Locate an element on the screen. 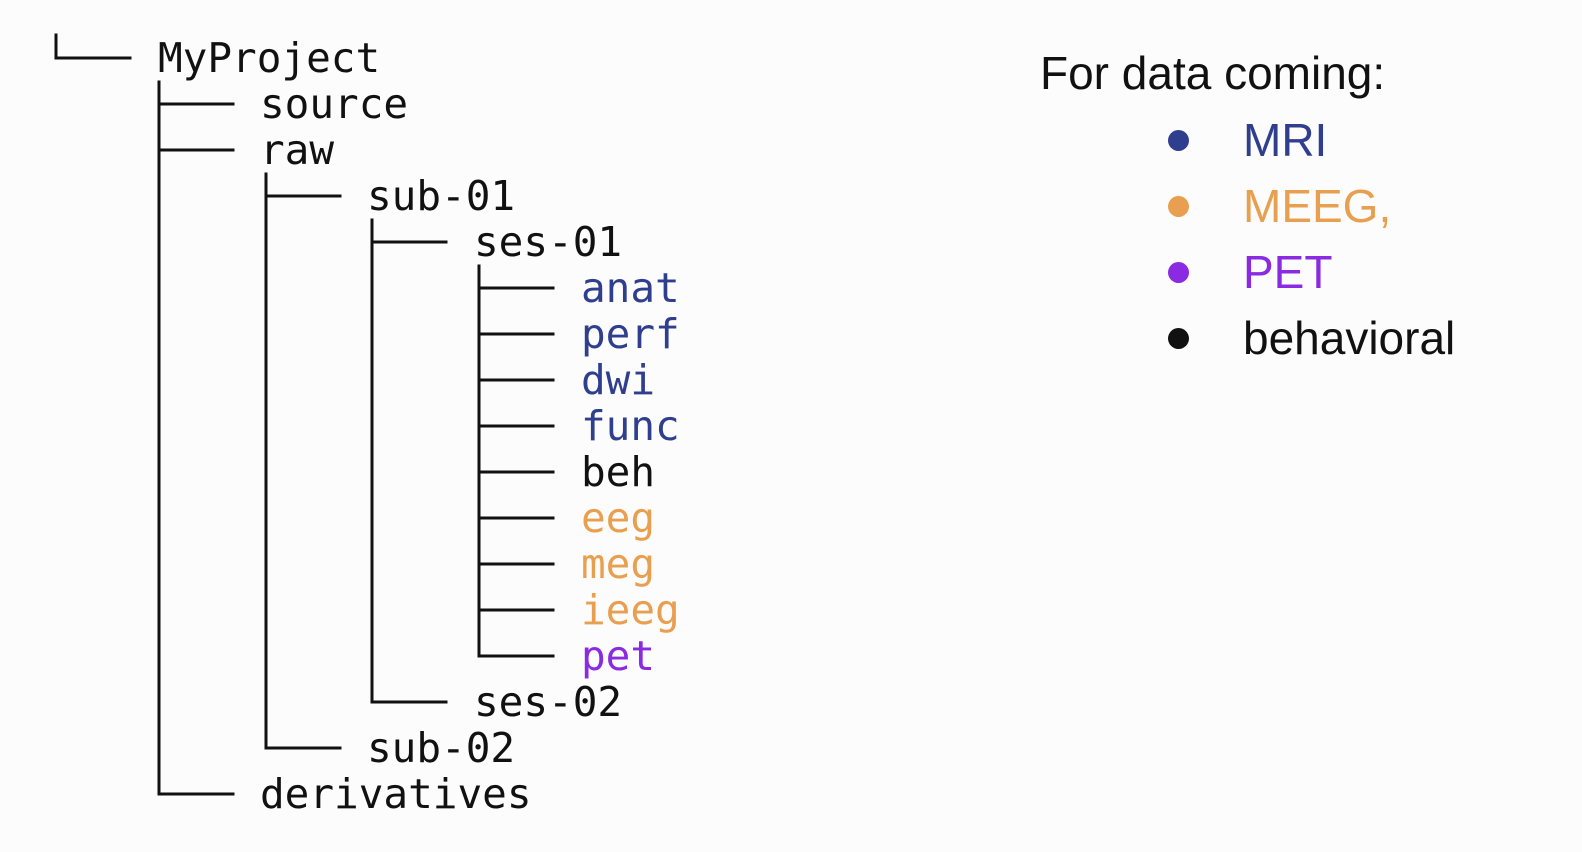 This screenshot has width=1582, height=852. tree-node-ieeg: ieeg is located at coordinates (630, 610).